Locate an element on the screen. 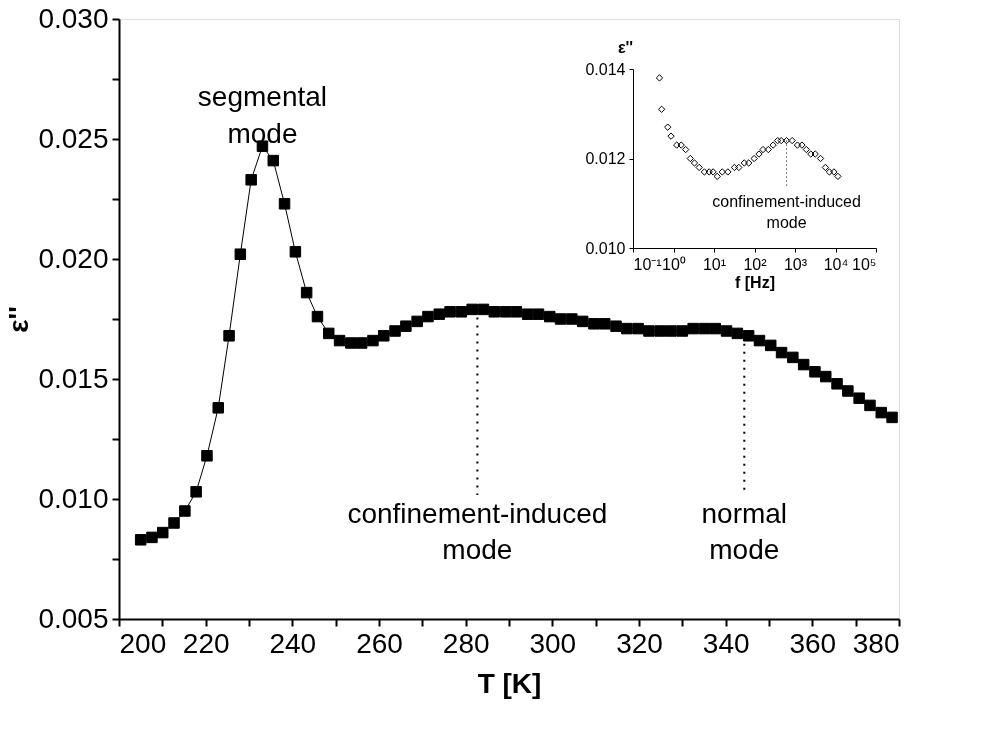  x-tick-label: 10⁵ is located at coordinates (864, 264).